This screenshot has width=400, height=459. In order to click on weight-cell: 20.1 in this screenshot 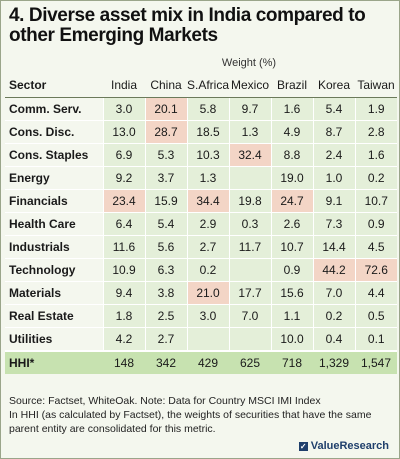, I will do `click(165, 109)`.